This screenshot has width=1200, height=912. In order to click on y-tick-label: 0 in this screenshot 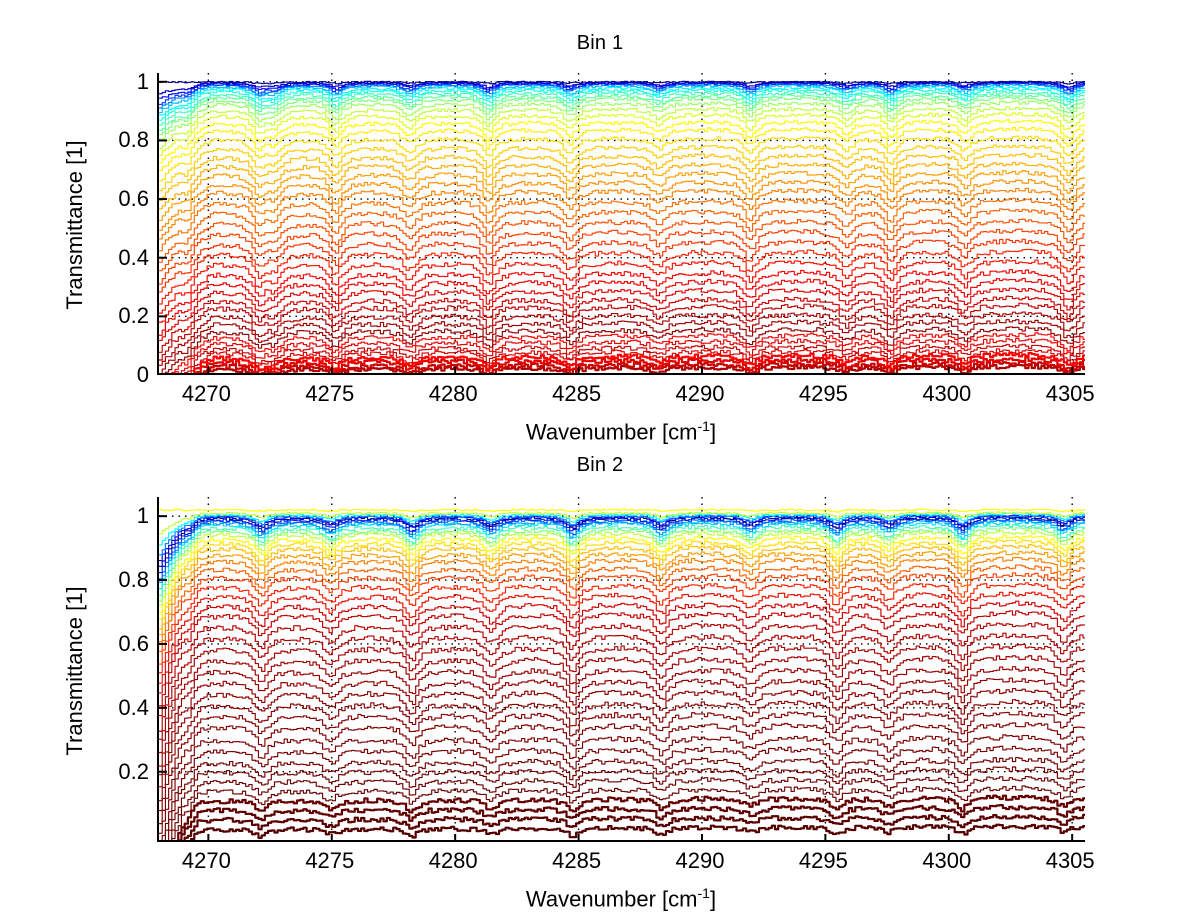, I will do `click(142, 374)`.